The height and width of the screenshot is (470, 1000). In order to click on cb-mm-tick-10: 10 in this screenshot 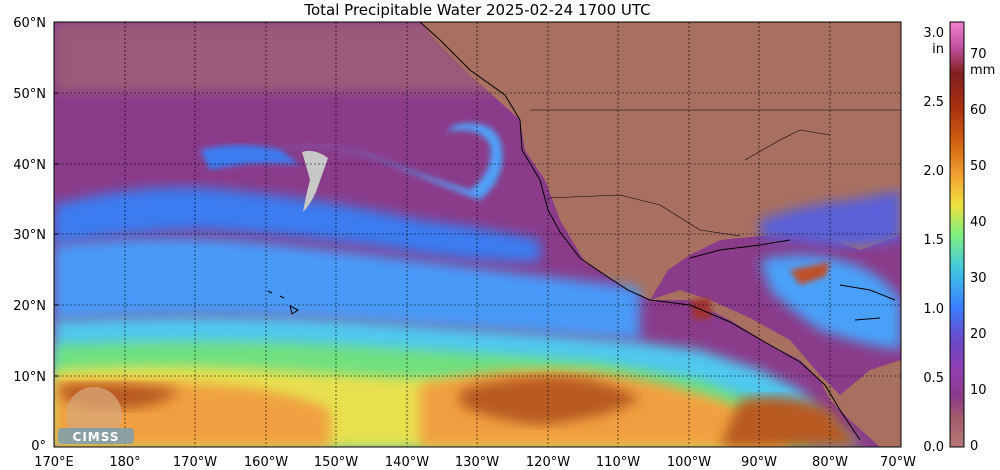, I will do `click(978, 390)`.